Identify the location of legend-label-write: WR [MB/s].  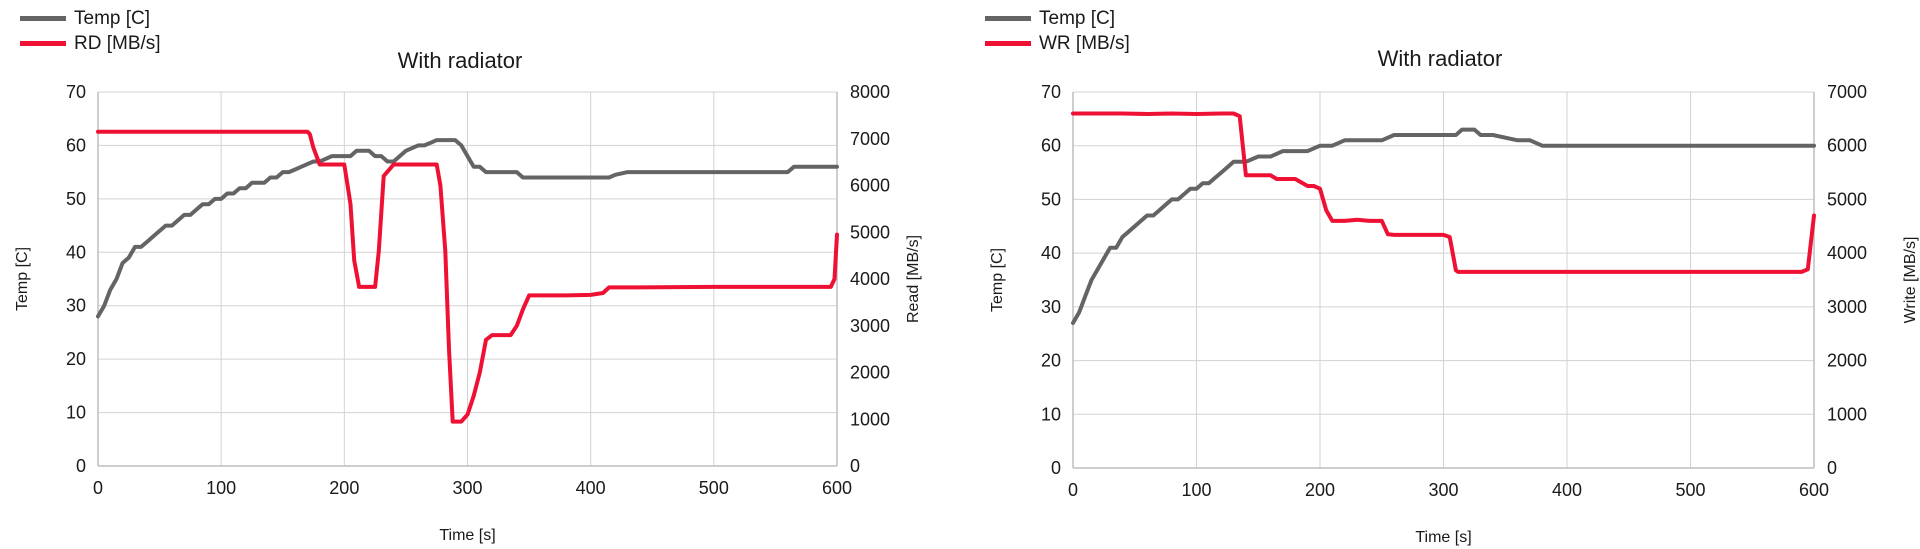
(1084, 43).